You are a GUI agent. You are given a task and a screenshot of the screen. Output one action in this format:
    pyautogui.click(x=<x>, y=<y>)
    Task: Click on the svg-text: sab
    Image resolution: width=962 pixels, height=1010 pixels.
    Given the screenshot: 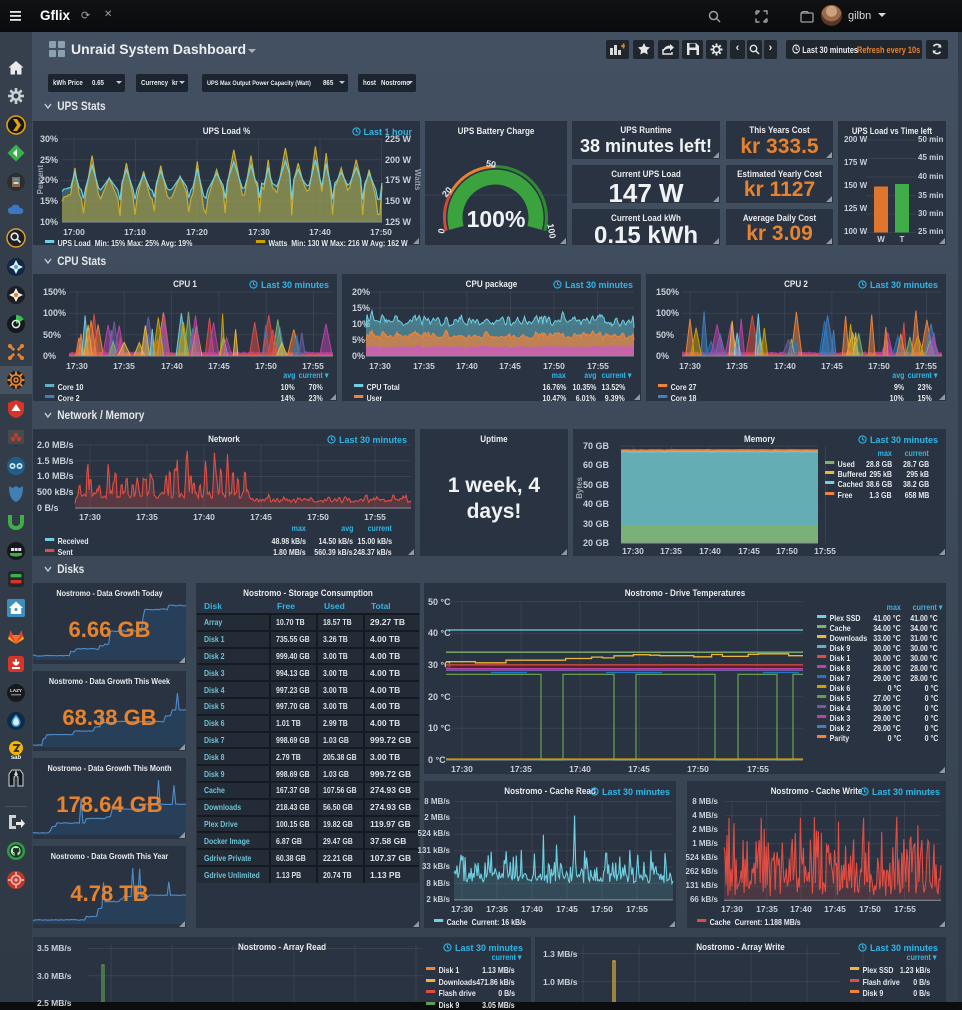 What is the action you would take?
    pyautogui.click(x=16, y=757)
    